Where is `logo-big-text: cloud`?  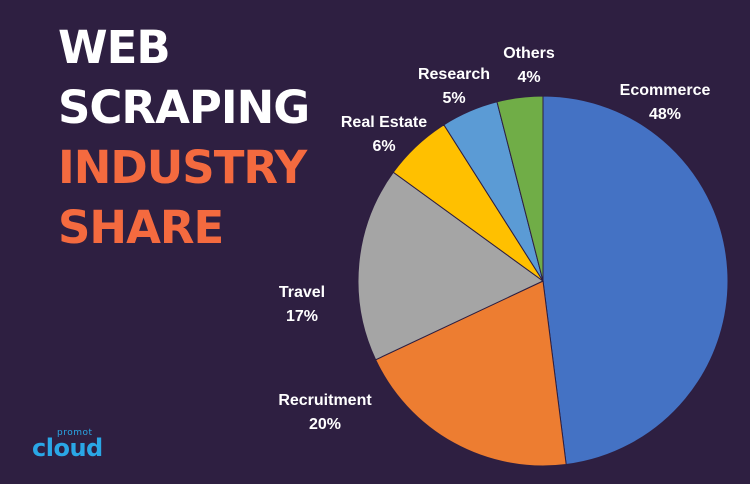 logo-big-text: cloud is located at coordinates (67, 448).